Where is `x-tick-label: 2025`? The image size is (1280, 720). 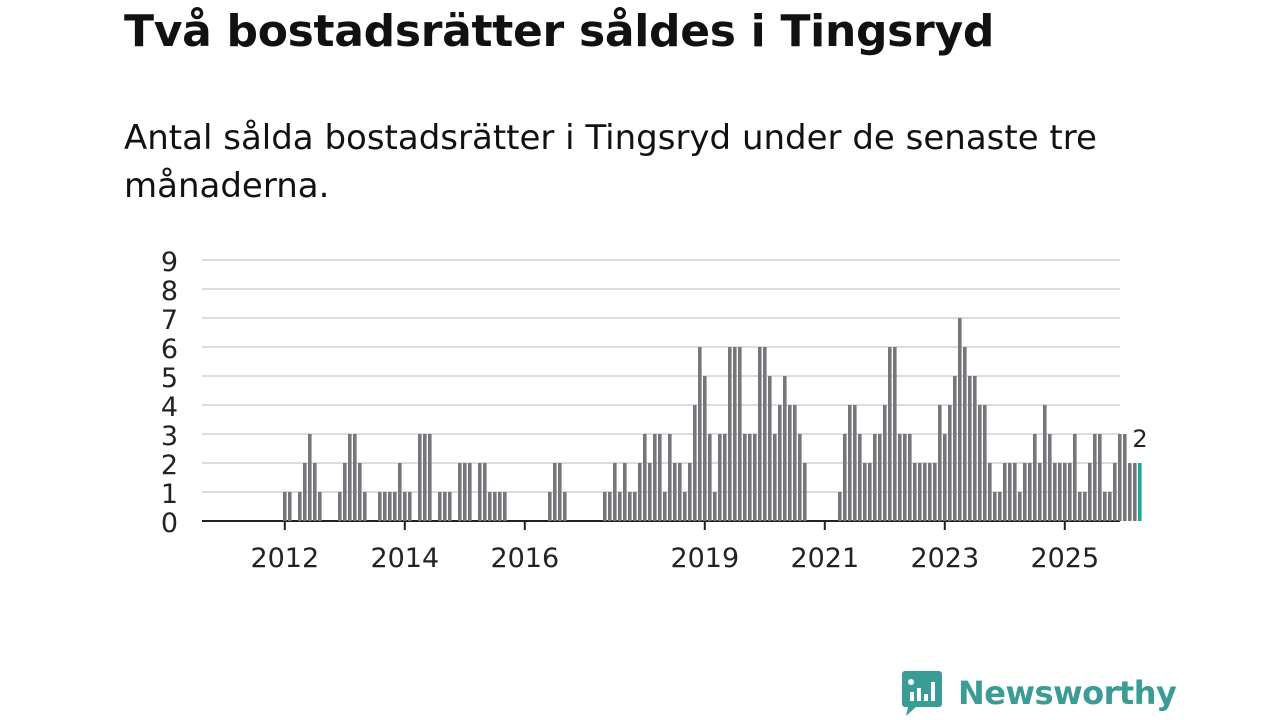 x-tick-label: 2025 is located at coordinates (1064, 558).